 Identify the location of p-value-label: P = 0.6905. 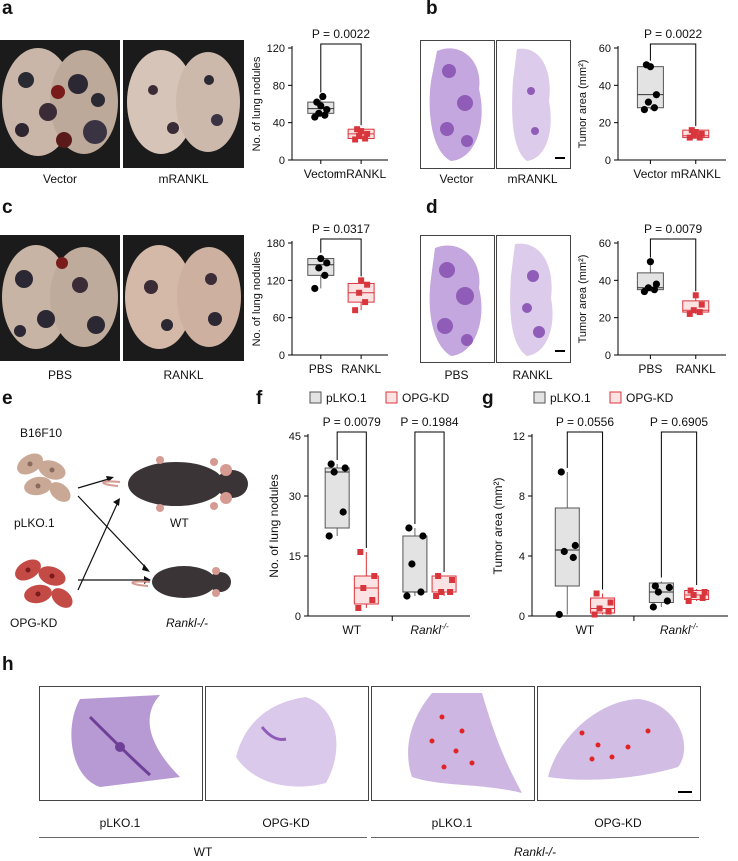
(679, 422).